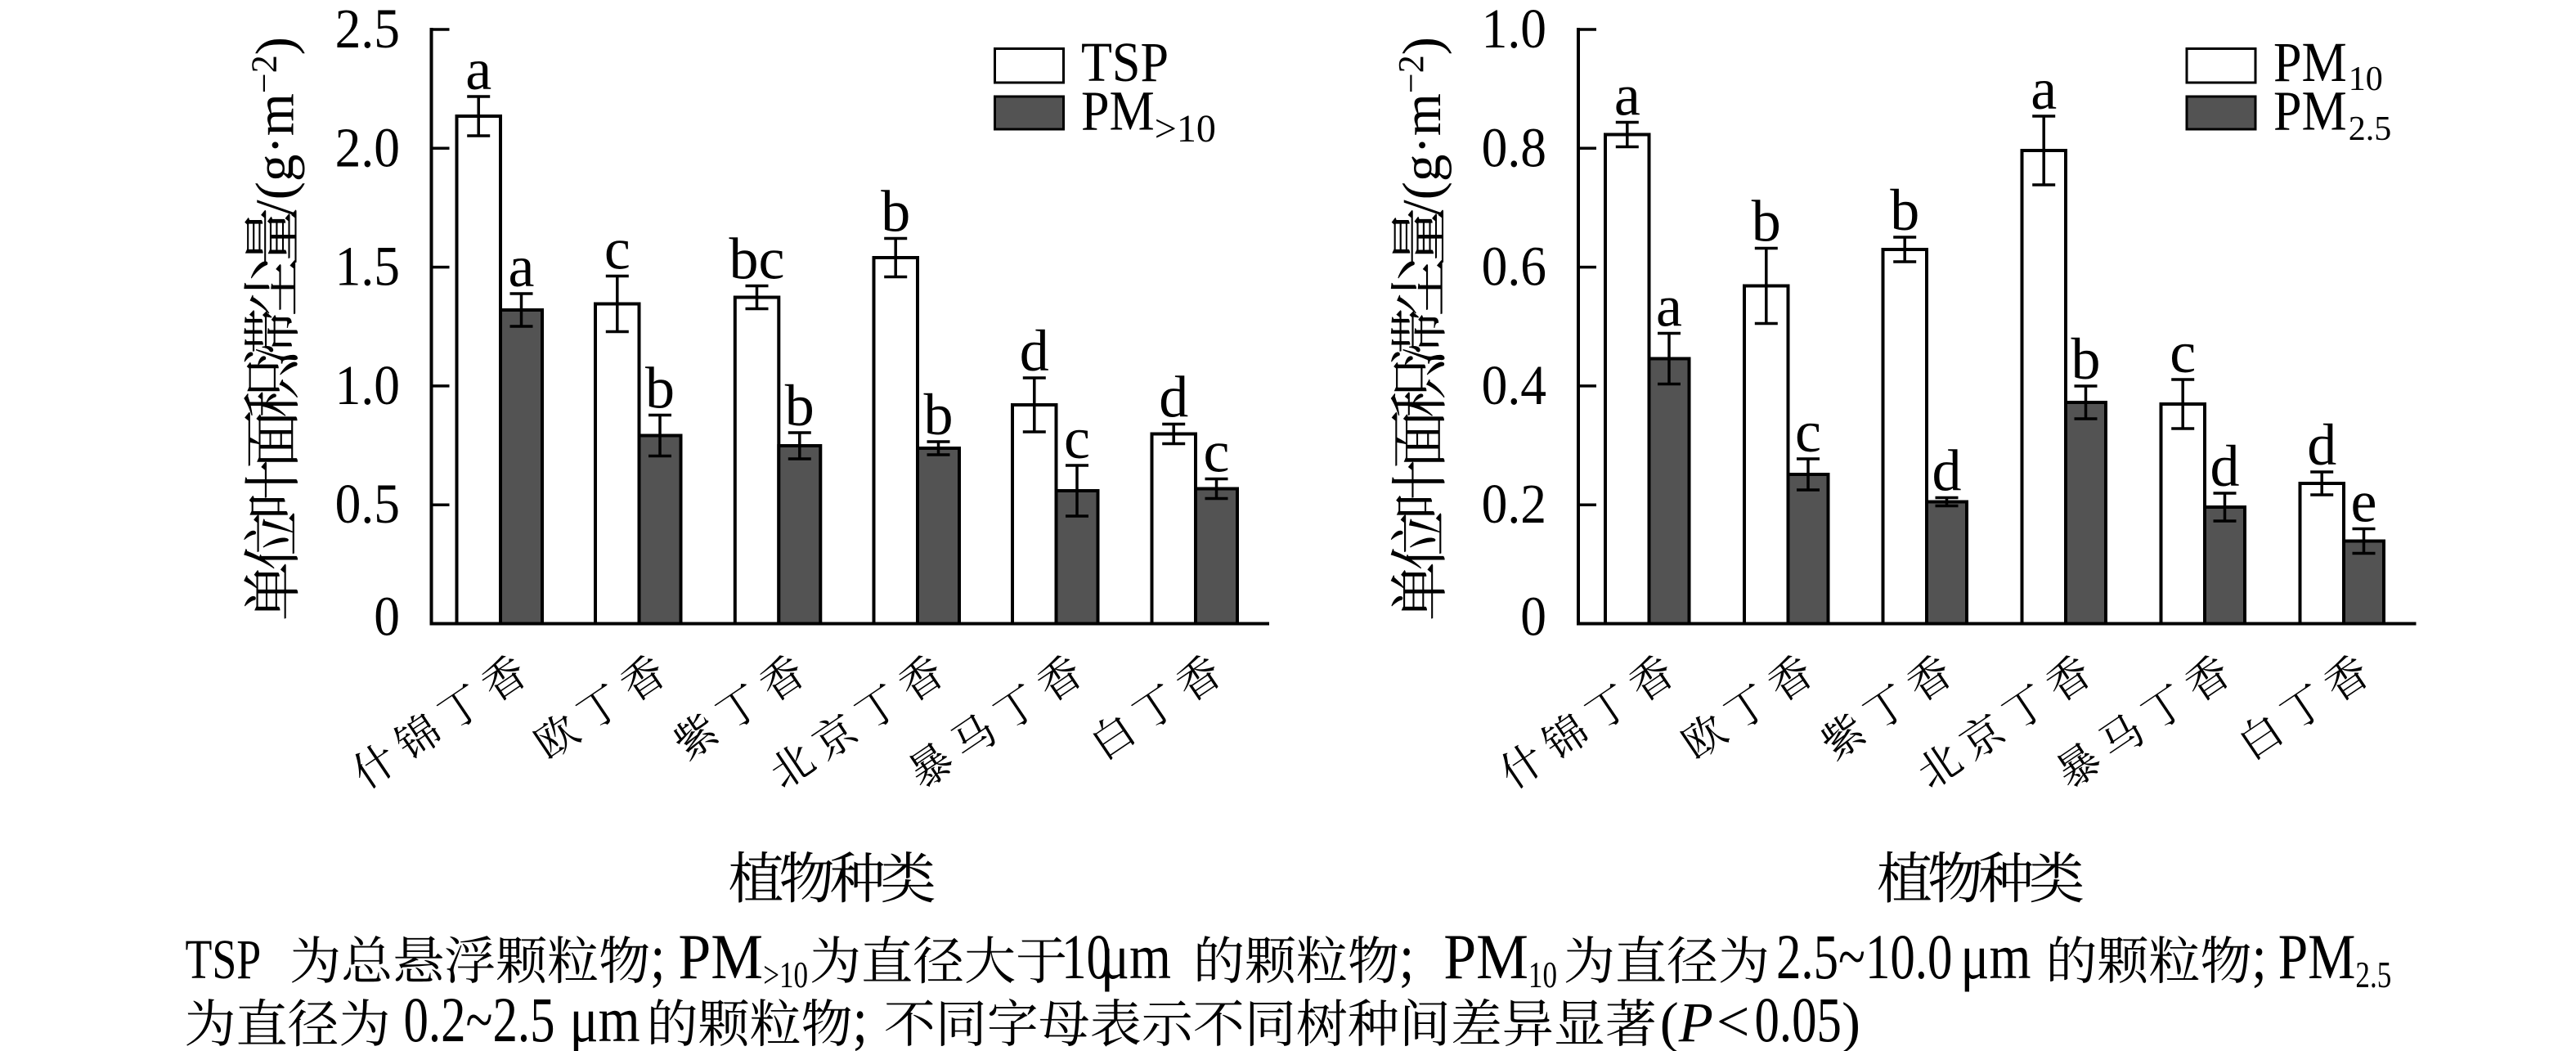 The image size is (2576, 1051). What do you see at coordinates (368, 267) in the screenshot?
I see `svg-text: 1.5` at bounding box center [368, 267].